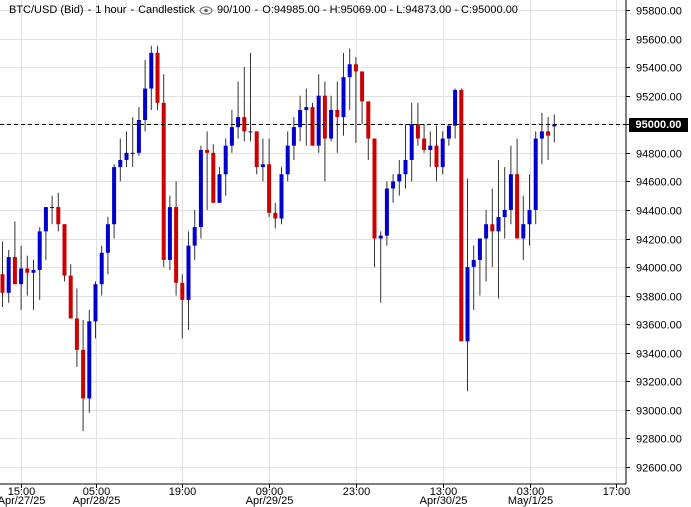 The height and width of the screenshot is (507, 691). I want to click on y-tick-label: 93600.00, so click(659, 326).